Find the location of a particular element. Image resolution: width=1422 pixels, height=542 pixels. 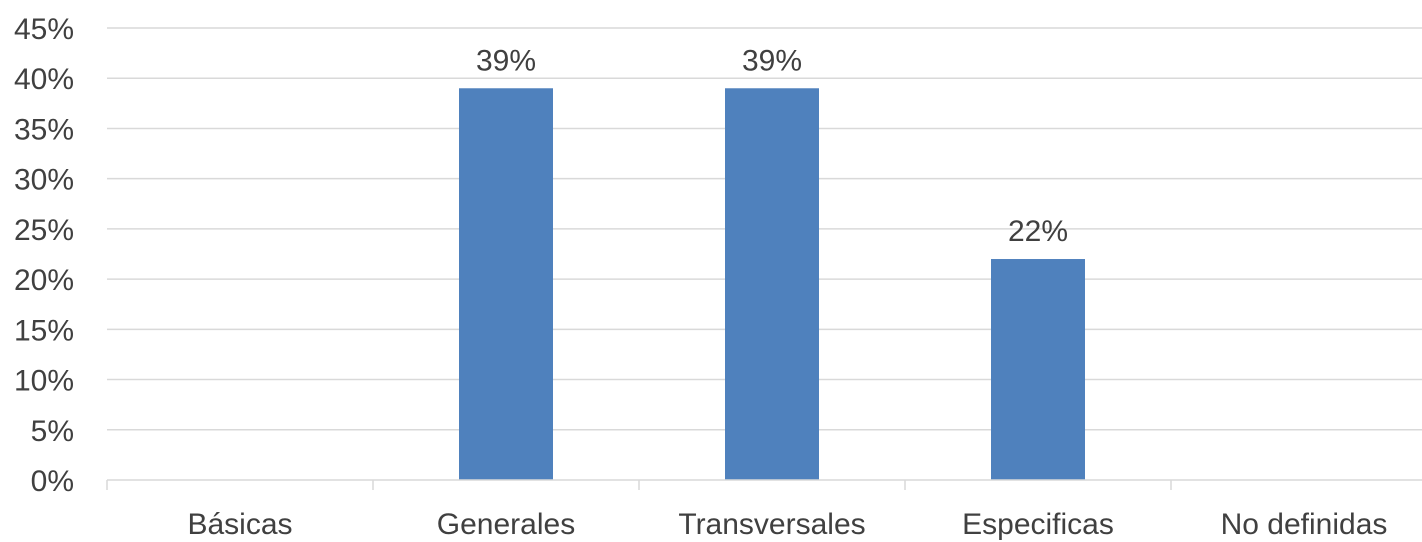

y-tick-label: 25% is located at coordinates (44, 230).